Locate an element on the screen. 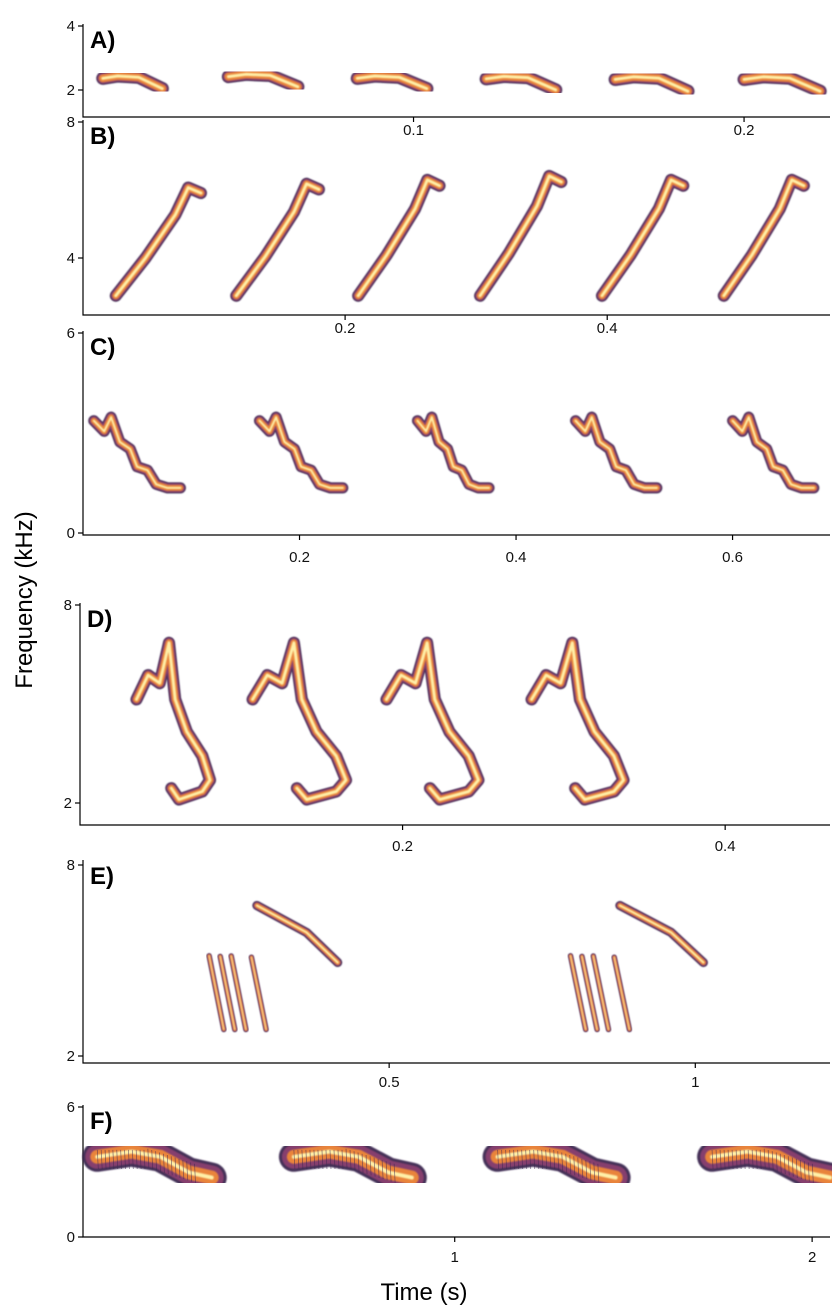 This screenshot has height=1307, width=832. panel-label: C) is located at coordinates (102, 347).